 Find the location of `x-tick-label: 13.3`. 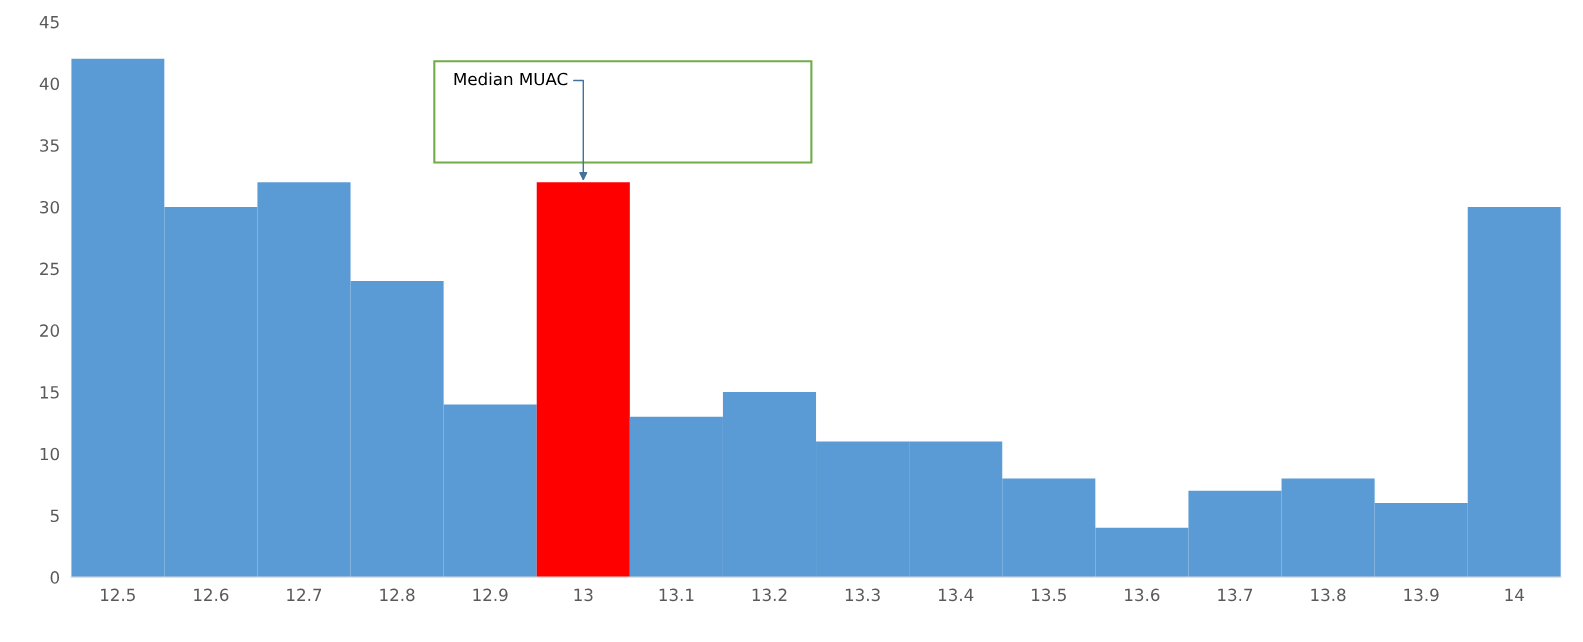

x-tick-label: 13.3 is located at coordinates (862, 595).